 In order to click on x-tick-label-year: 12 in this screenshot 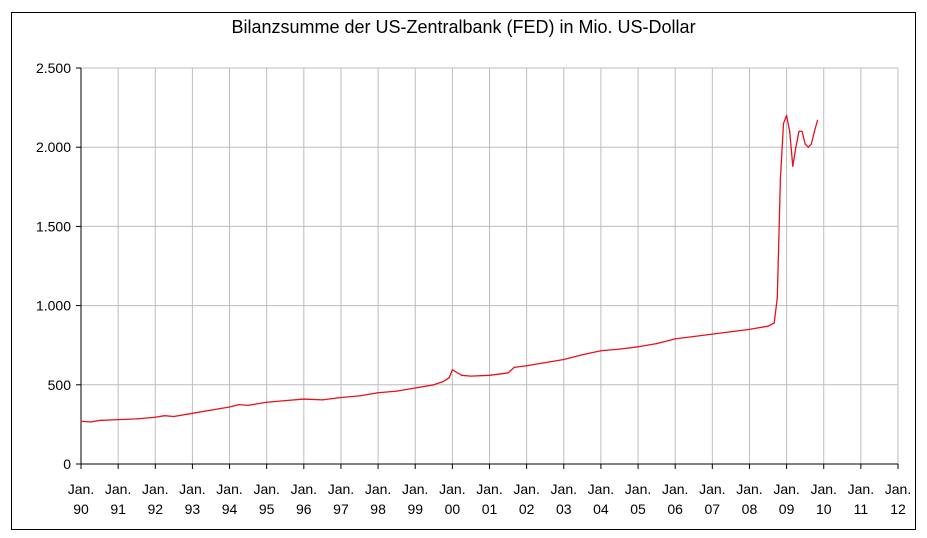, I will do `click(898, 509)`.